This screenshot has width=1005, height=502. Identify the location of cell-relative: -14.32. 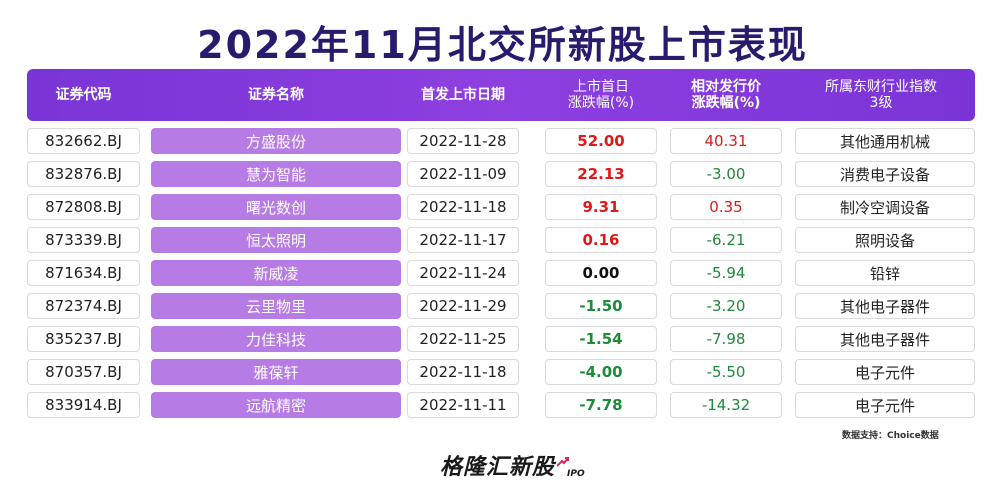
(726, 405).